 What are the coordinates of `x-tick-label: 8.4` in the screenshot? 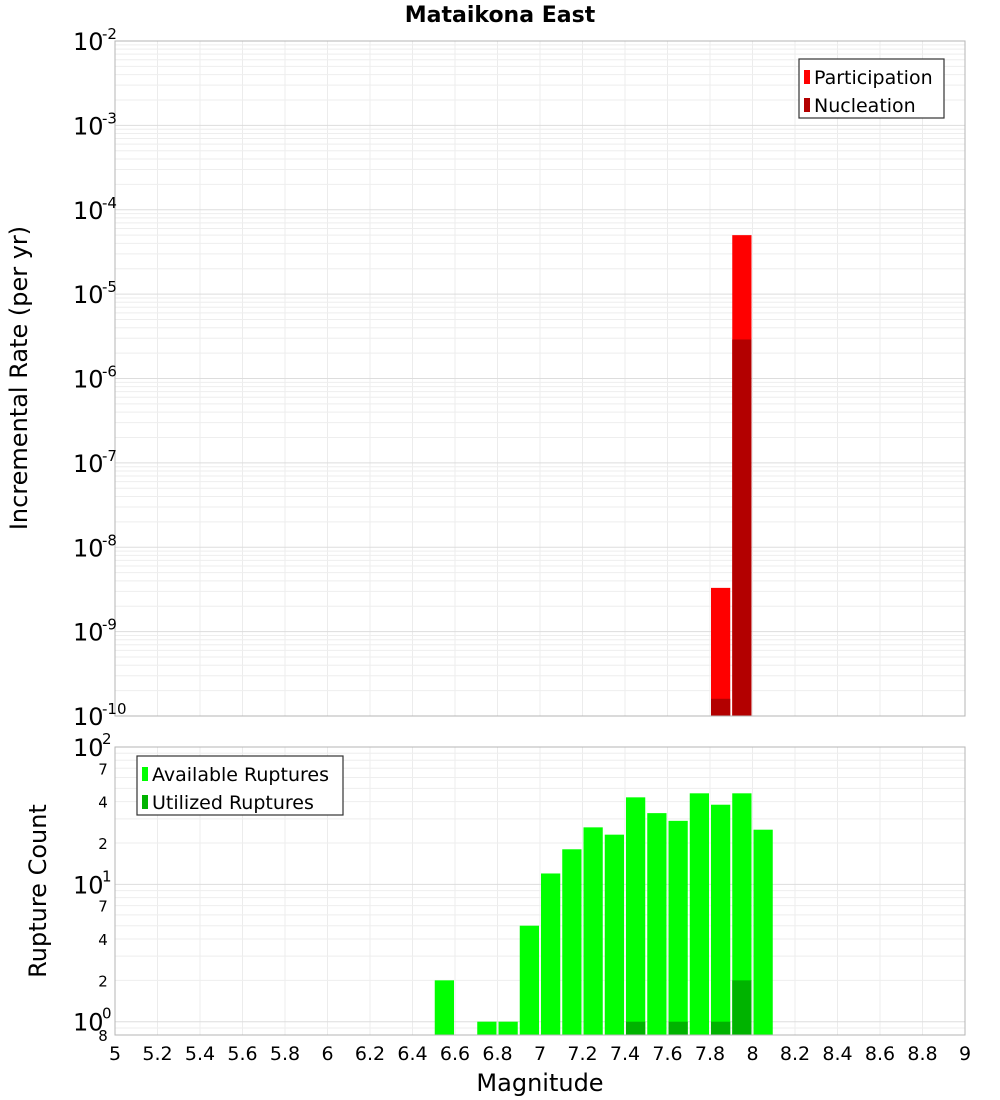 It's located at (837, 1054).